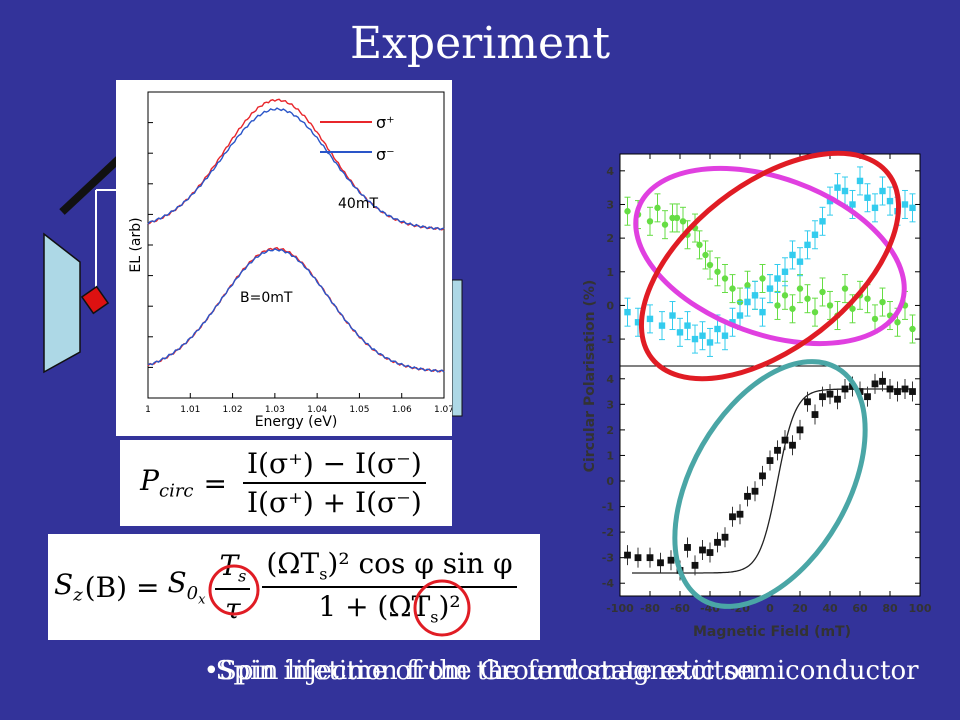 The height and width of the screenshot is (720, 960). I want to click on lens-left, so click(62, 303).